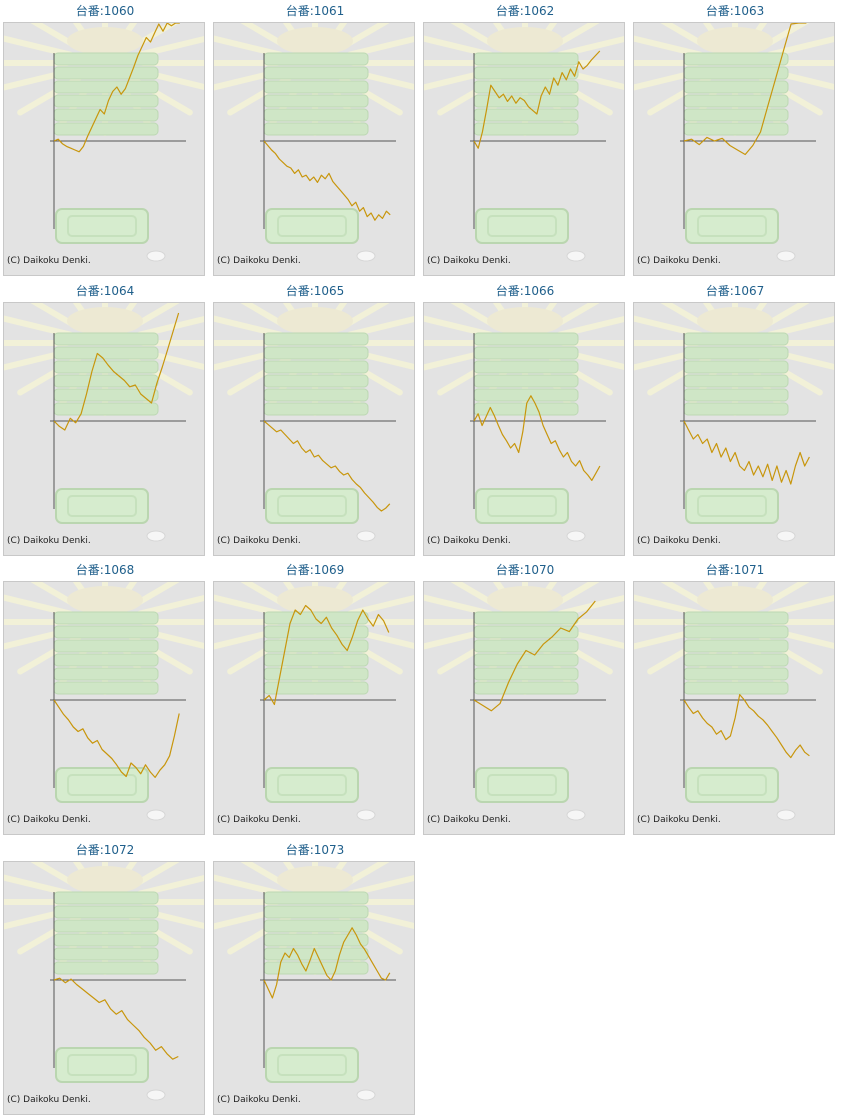  Describe the element at coordinates (105, 849) in the screenshot. I see `chart-title-link: 台番:1072` at that location.